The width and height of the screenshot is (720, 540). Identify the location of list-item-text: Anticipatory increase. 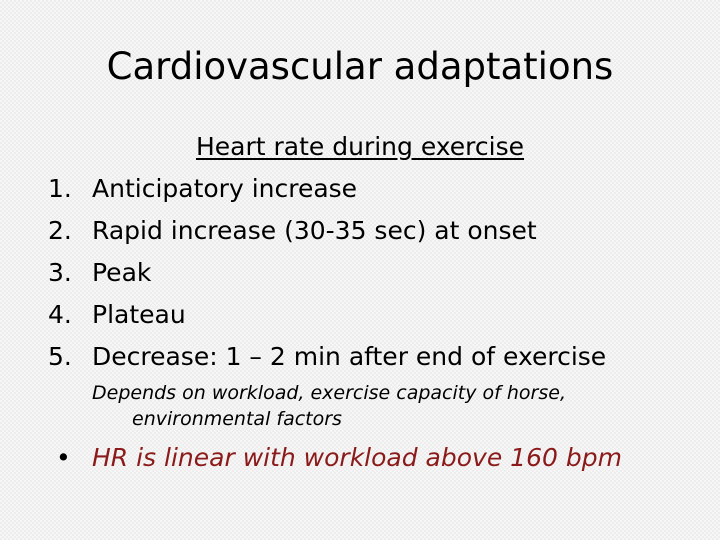
(225, 188).